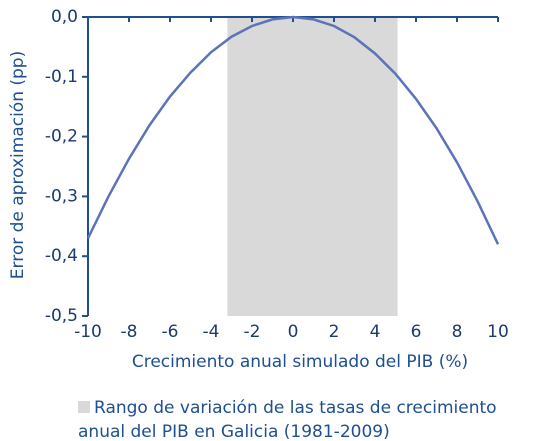  Describe the element at coordinates (129, 332) in the screenshot. I see `x-tick-label: -8` at that location.